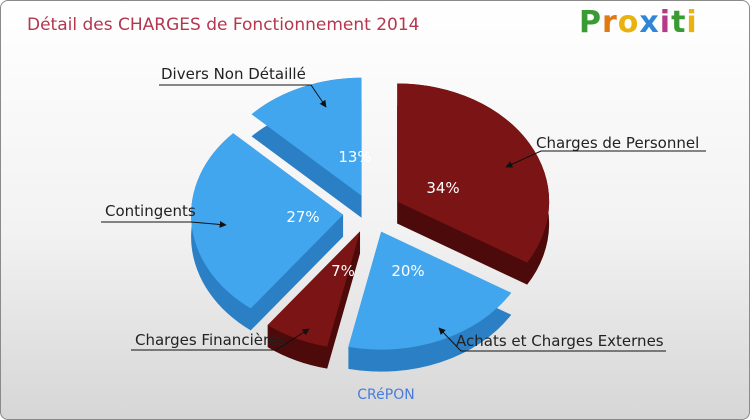  I want to click on slice-percent-label: 13%, so click(354, 157).